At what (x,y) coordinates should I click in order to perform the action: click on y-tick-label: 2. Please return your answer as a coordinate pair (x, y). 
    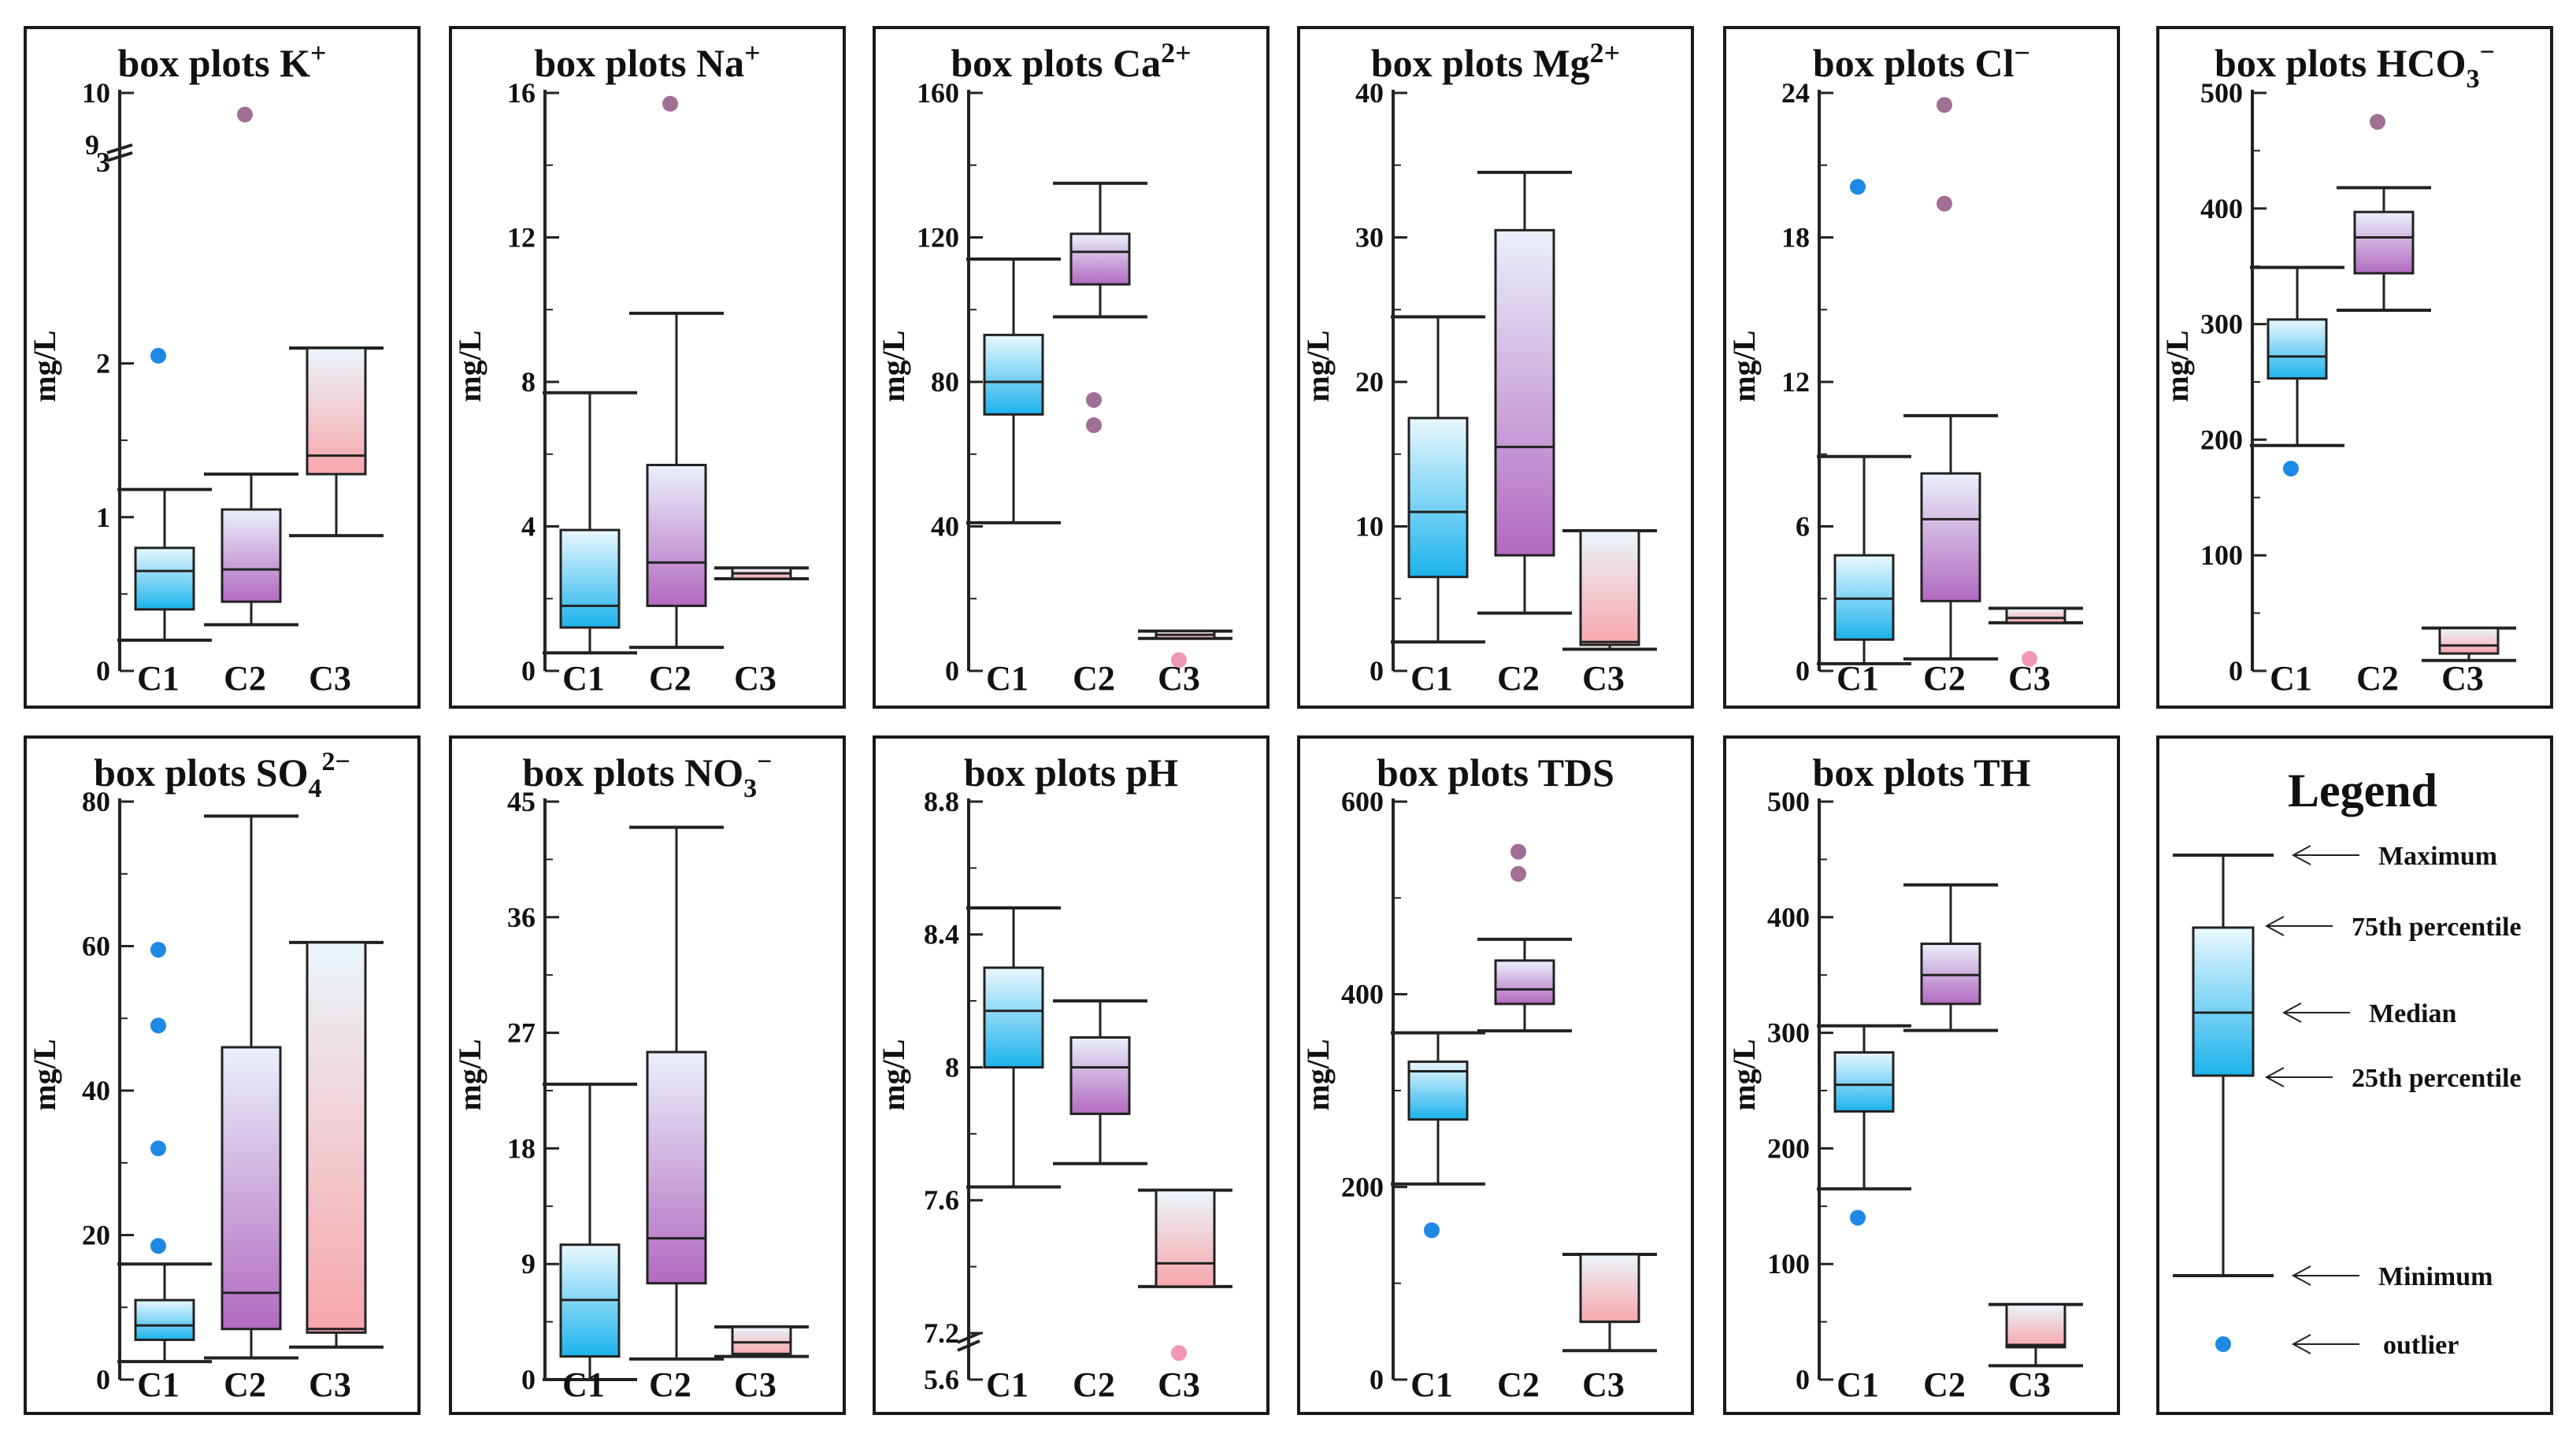
    Looking at the image, I should click on (103, 364).